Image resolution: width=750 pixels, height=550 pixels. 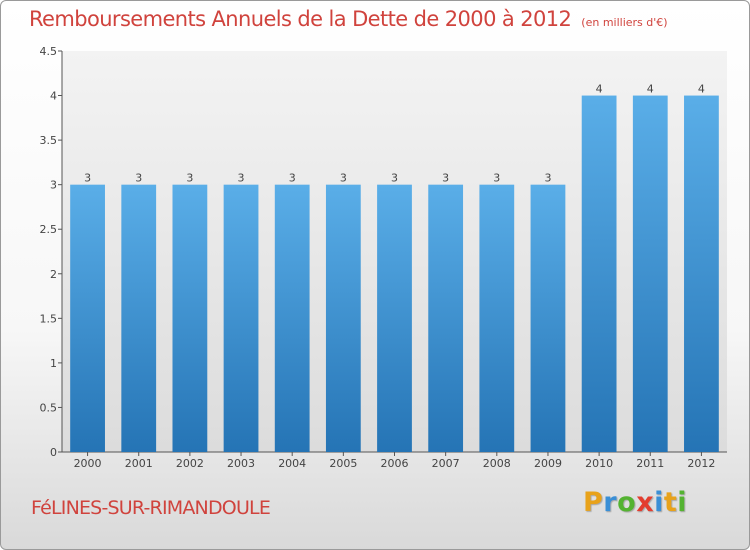 What do you see at coordinates (497, 318) in the screenshot?
I see `bar-2008` at bounding box center [497, 318].